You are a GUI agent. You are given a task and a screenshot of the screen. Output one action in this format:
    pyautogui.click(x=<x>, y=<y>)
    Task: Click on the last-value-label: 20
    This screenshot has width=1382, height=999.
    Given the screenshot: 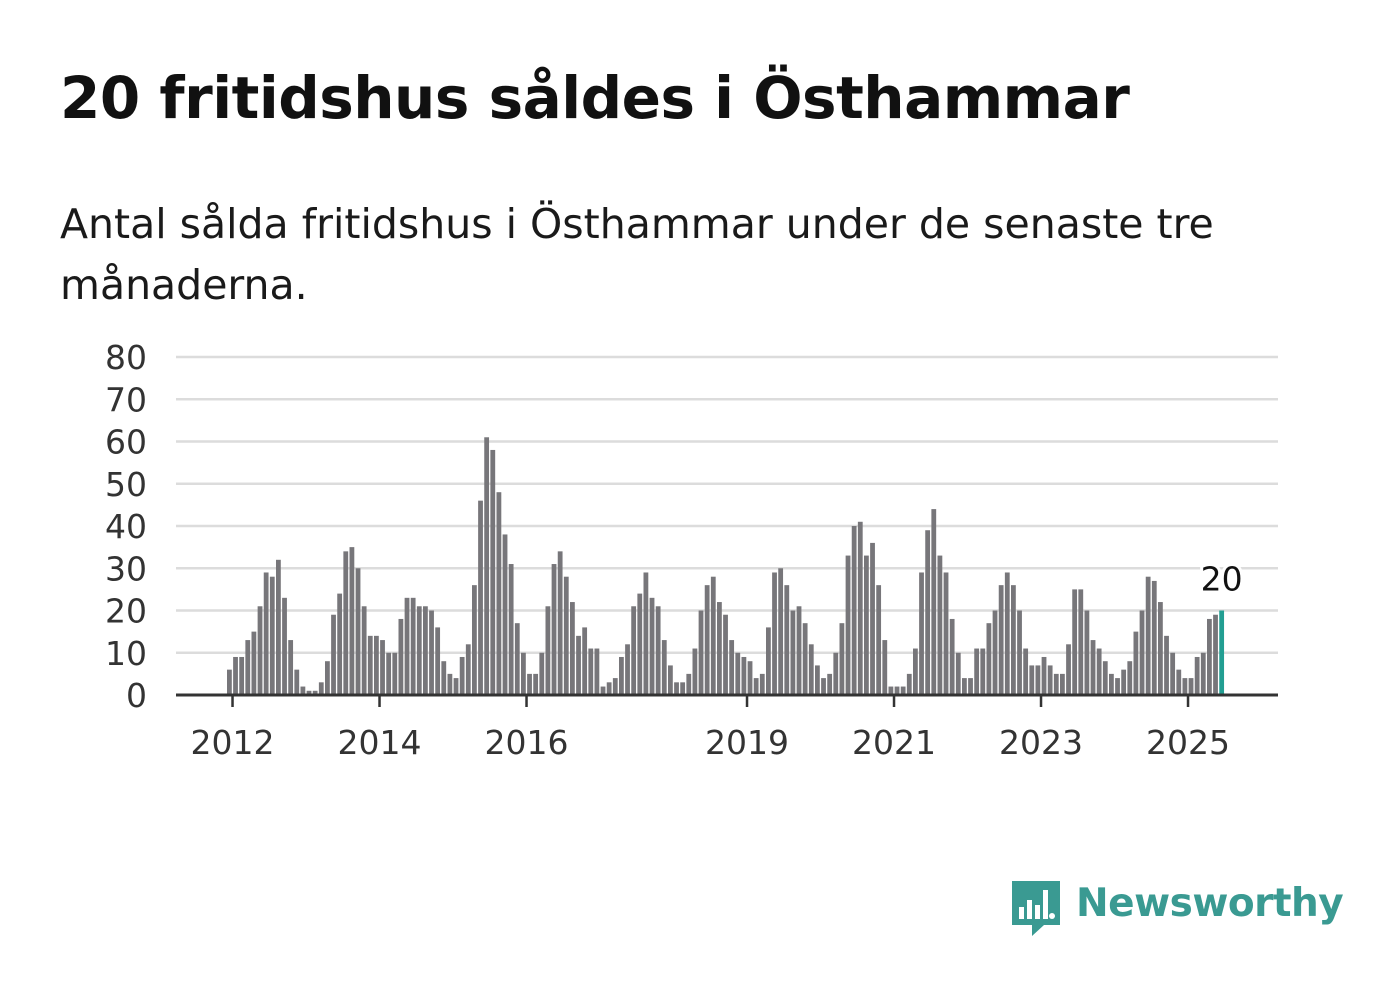 What is the action you would take?
    pyautogui.click(x=1222, y=579)
    